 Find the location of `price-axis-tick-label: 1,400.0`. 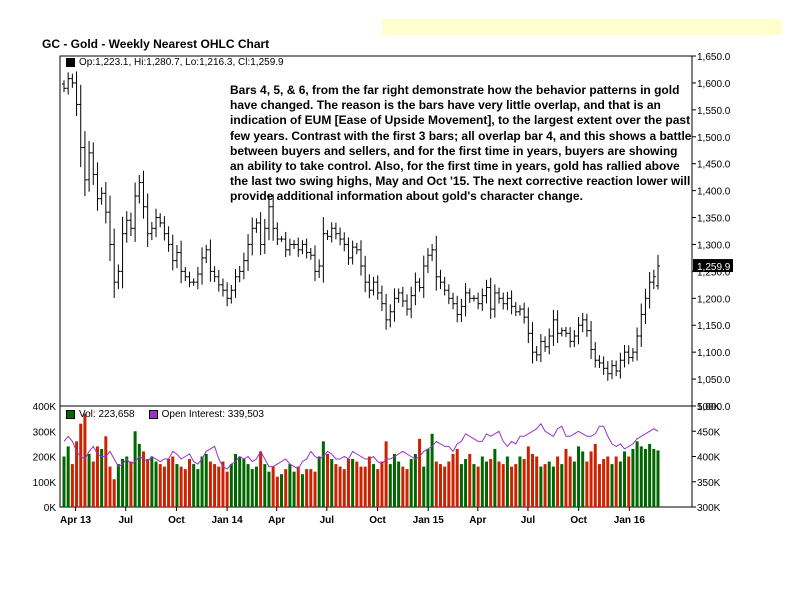

price-axis-tick-label: 1,400.0 is located at coordinates (714, 192).